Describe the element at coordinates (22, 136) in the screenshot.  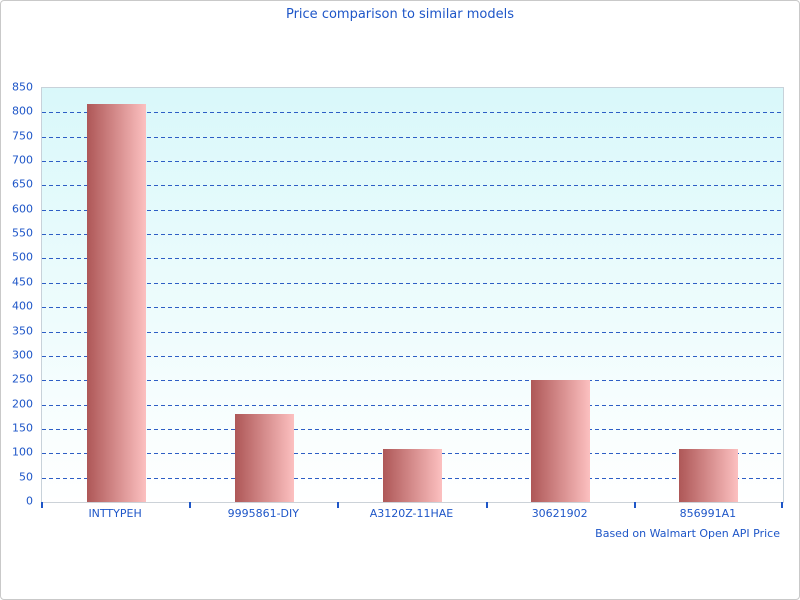
I see `y-axis-label: 750` at that location.